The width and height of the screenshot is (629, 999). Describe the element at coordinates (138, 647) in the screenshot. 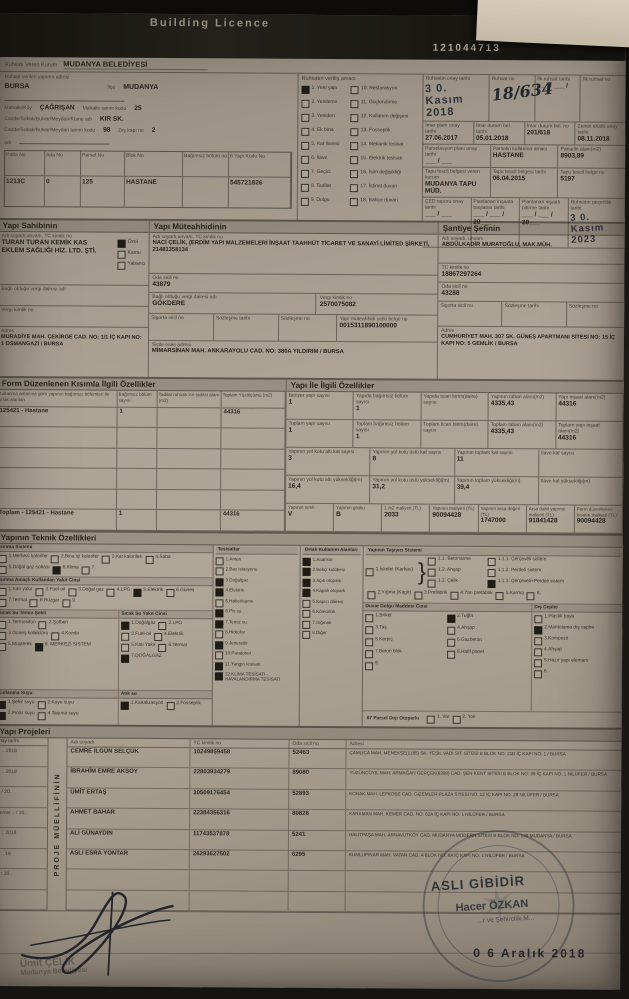

I see `hot-water-fuel-item: 5.Katı Yakıt` at that location.